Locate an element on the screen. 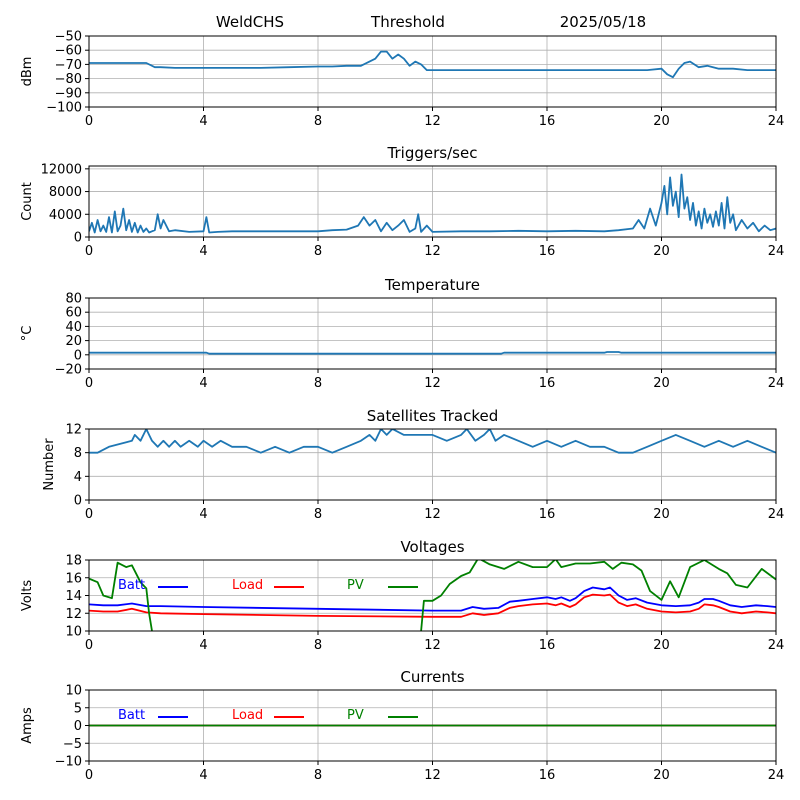 The height and width of the screenshot is (800, 800). y-tick-label: 8 is located at coordinates (78, 453).